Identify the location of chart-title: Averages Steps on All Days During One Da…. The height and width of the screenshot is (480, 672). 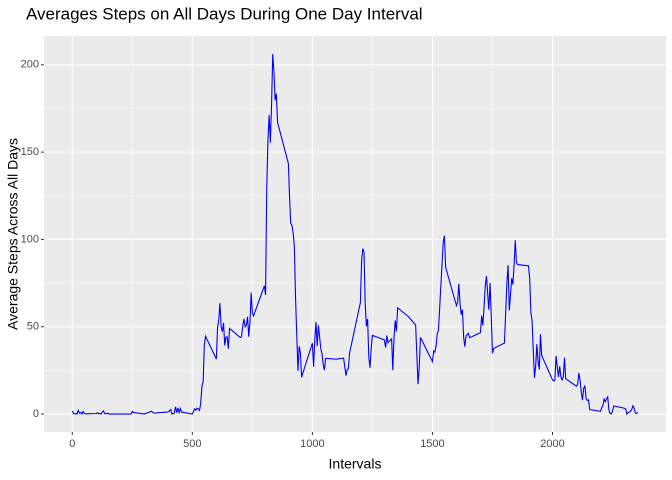
(224, 13).